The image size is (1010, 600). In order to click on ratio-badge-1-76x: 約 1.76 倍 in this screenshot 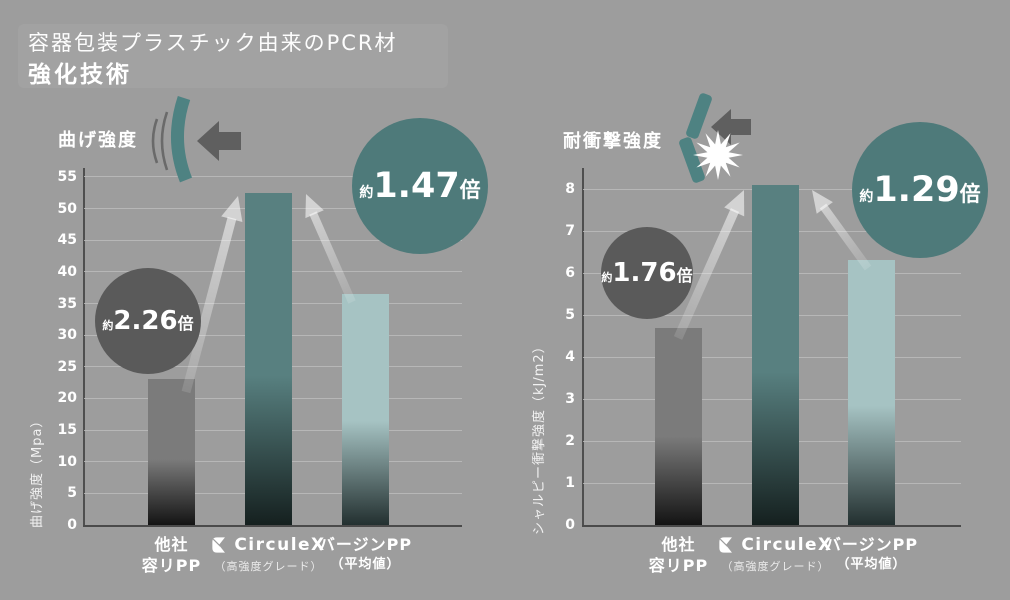, I will do `click(647, 273)`.